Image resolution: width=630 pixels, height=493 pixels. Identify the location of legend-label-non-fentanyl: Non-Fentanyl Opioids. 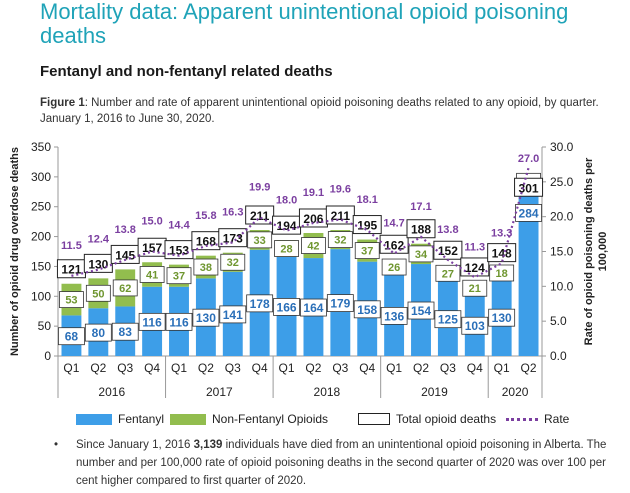
(270, 419).